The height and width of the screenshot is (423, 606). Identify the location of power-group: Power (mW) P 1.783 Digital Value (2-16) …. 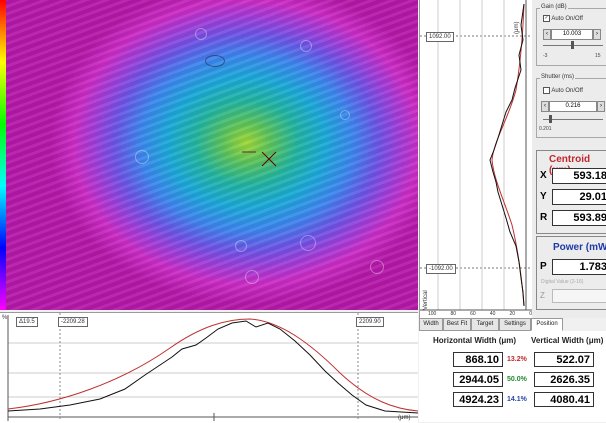
(571, 273).